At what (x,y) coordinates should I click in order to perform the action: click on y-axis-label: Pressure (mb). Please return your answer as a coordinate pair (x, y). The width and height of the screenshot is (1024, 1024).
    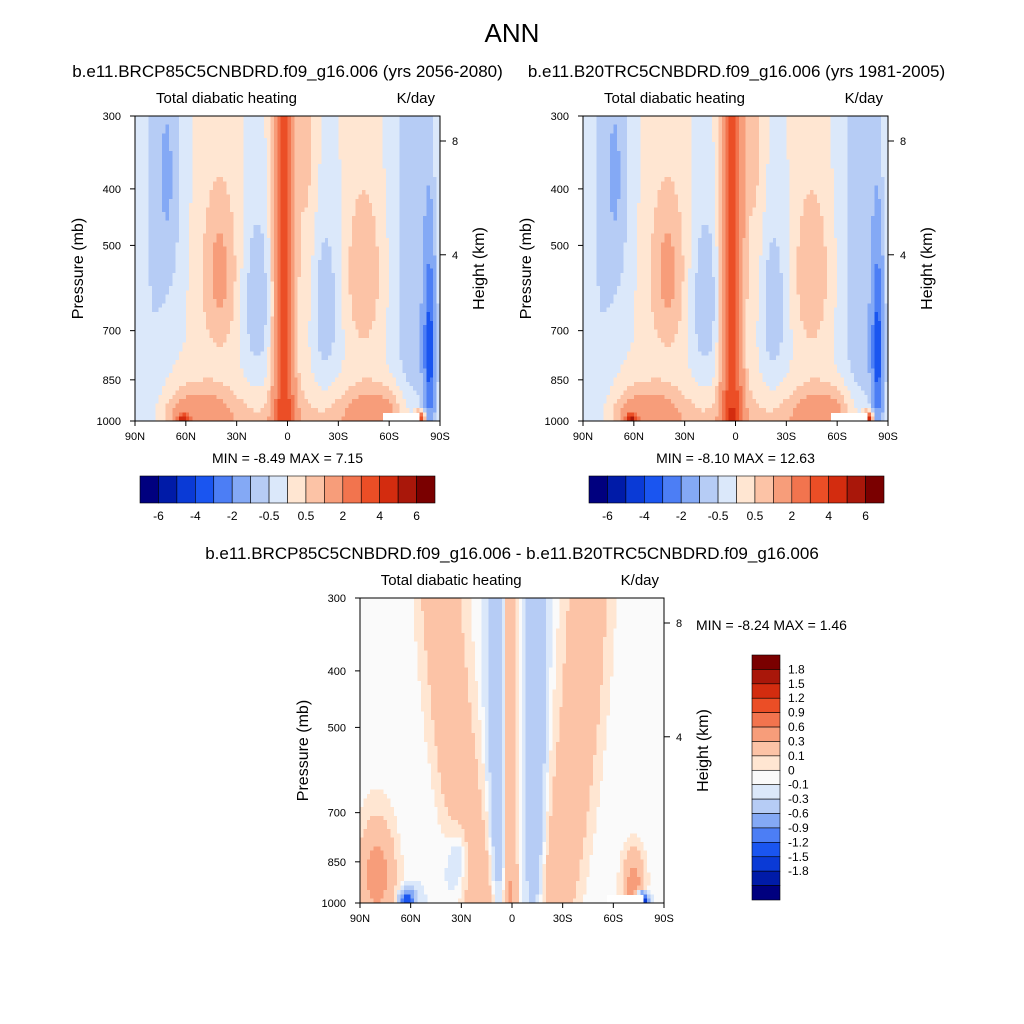
    Looking at the image, I should click on (526, 268).